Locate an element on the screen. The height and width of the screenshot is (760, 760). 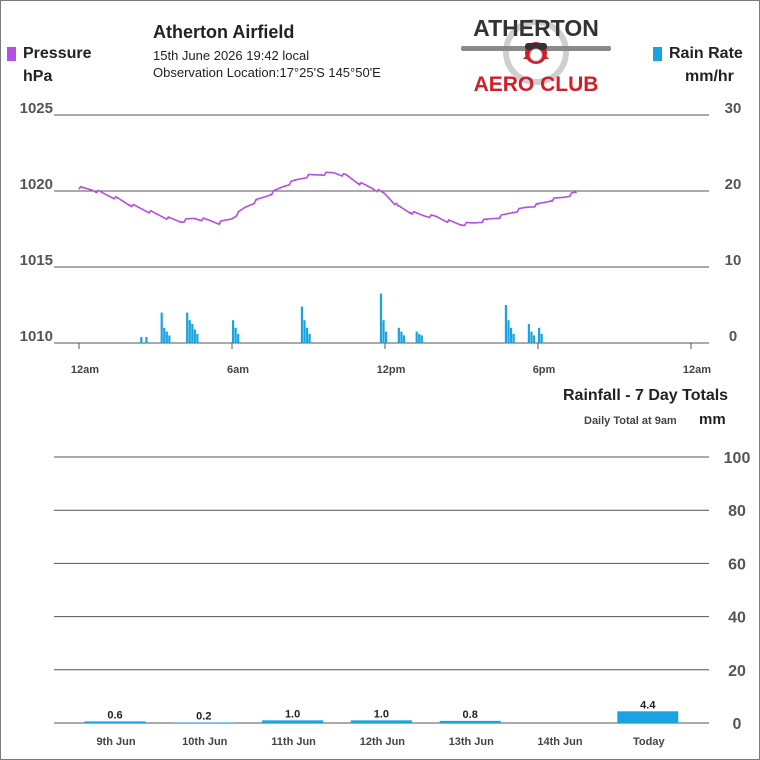
rainfall-chart-subtitle: Daily Total at 9am is located at coordinates (630, 421).